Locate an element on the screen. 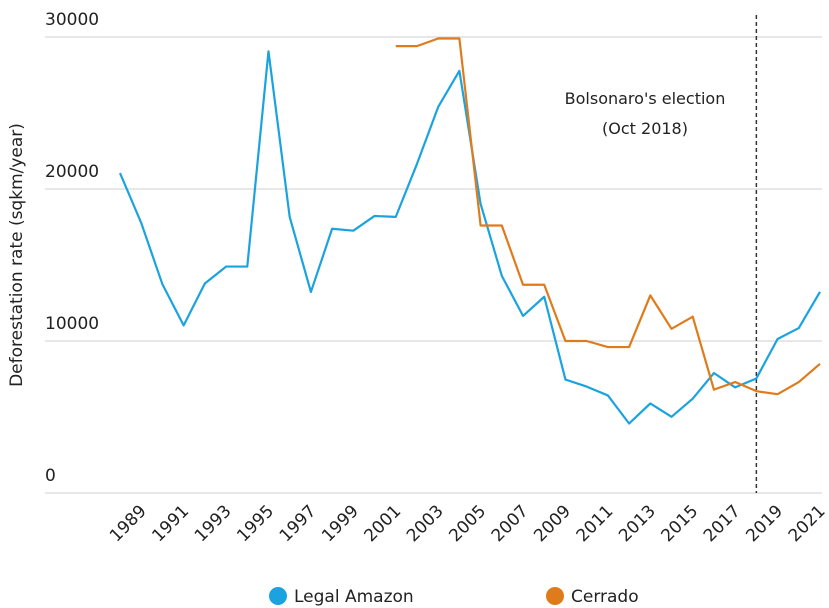  x-tick-label: 1995 is located at coordinates (255, 523).